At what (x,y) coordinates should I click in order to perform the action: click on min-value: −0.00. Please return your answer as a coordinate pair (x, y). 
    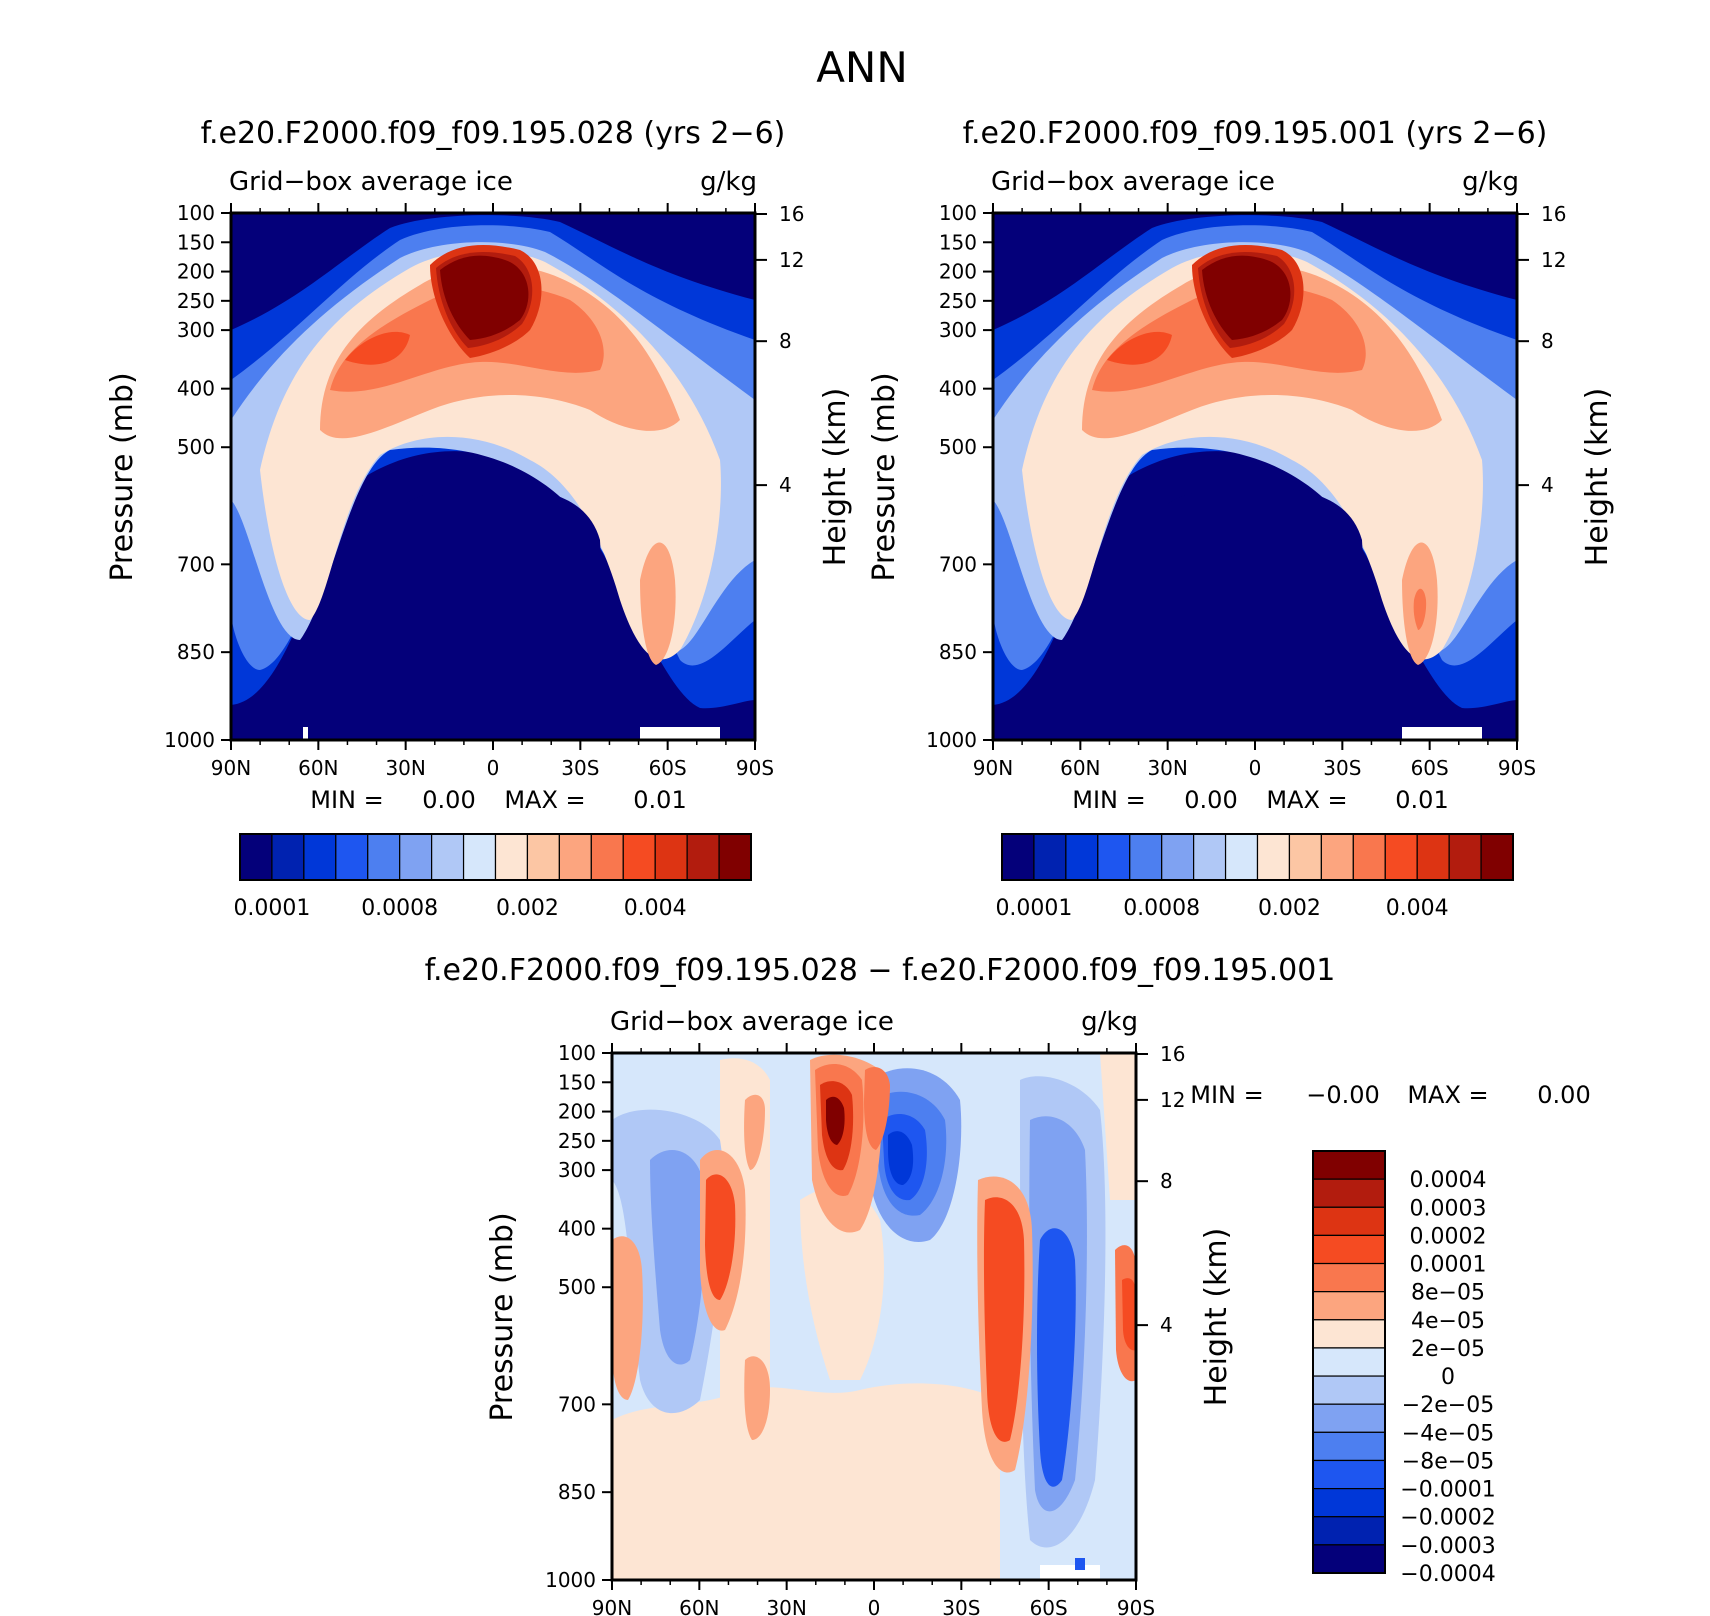
    Looking at the image, I should click on (1343, 1095).